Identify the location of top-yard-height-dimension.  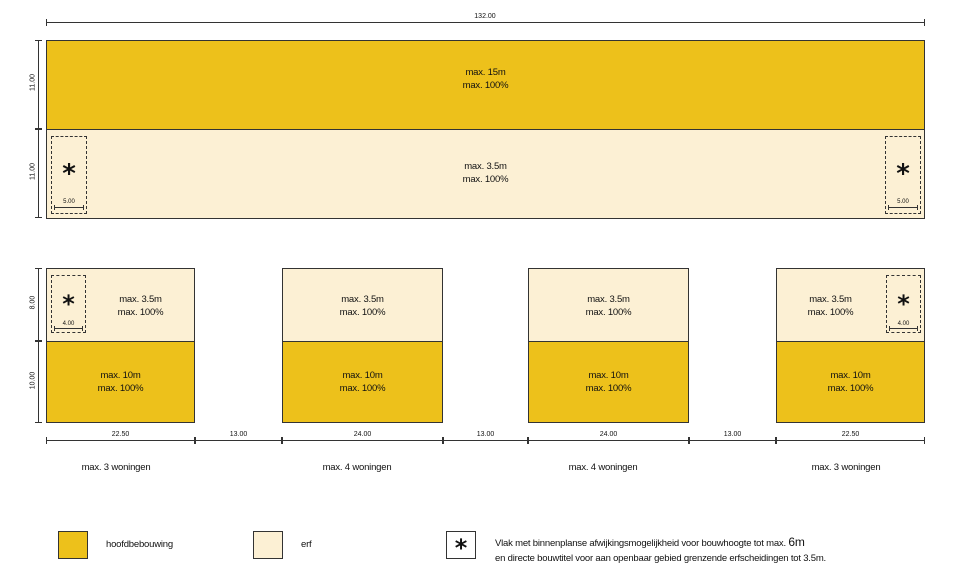
(38, 173).